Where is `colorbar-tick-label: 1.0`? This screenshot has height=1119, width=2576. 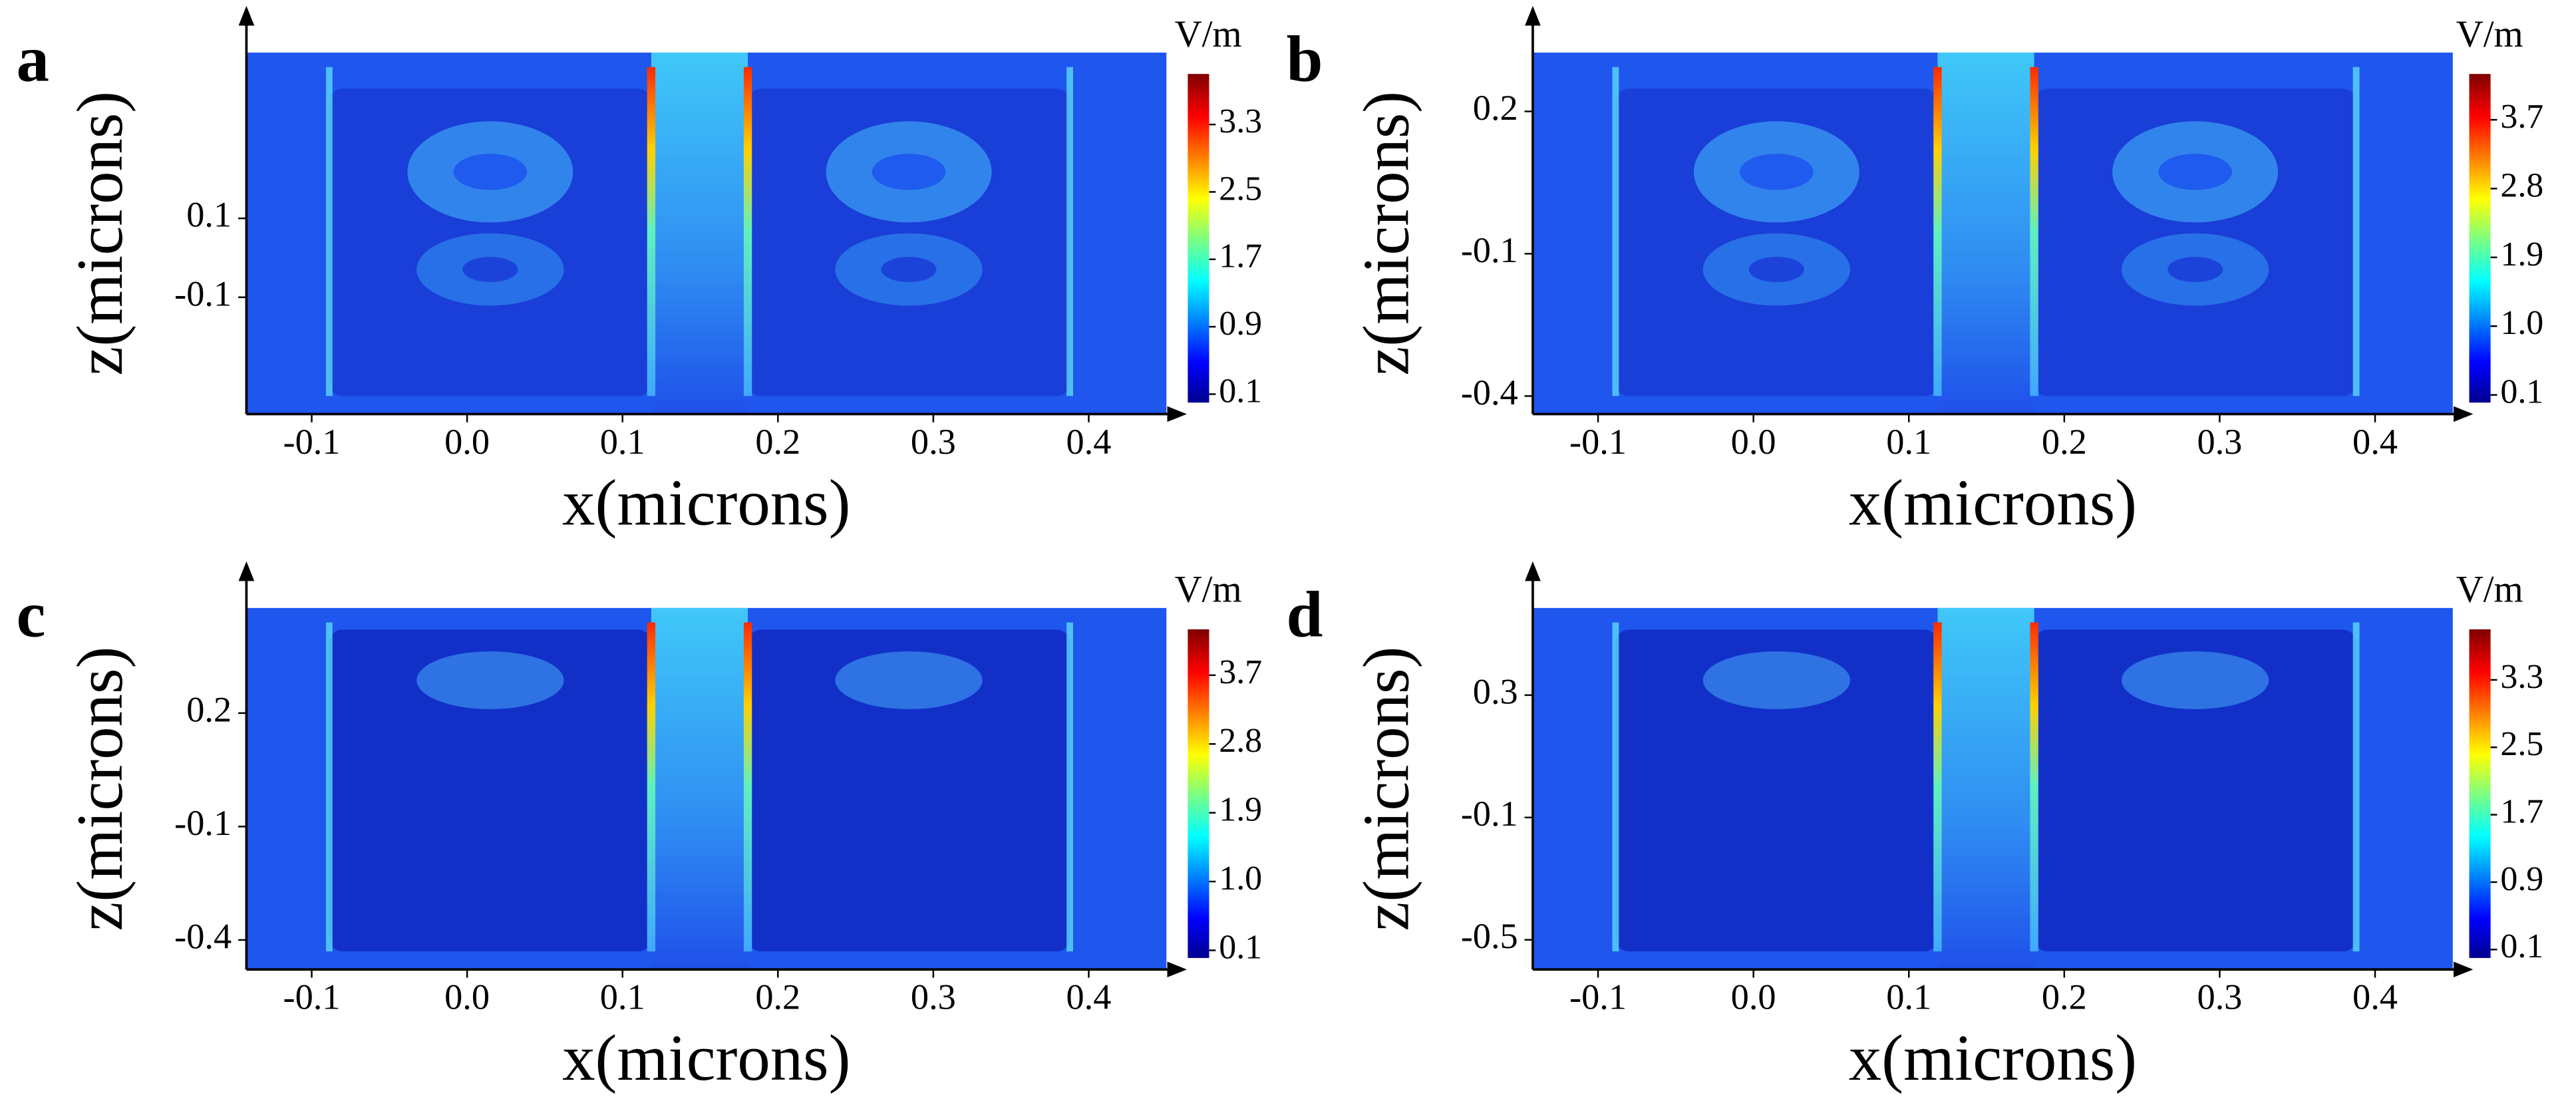 colorbar-tick-label: 1.0 is located at coordinates (1240, 878).